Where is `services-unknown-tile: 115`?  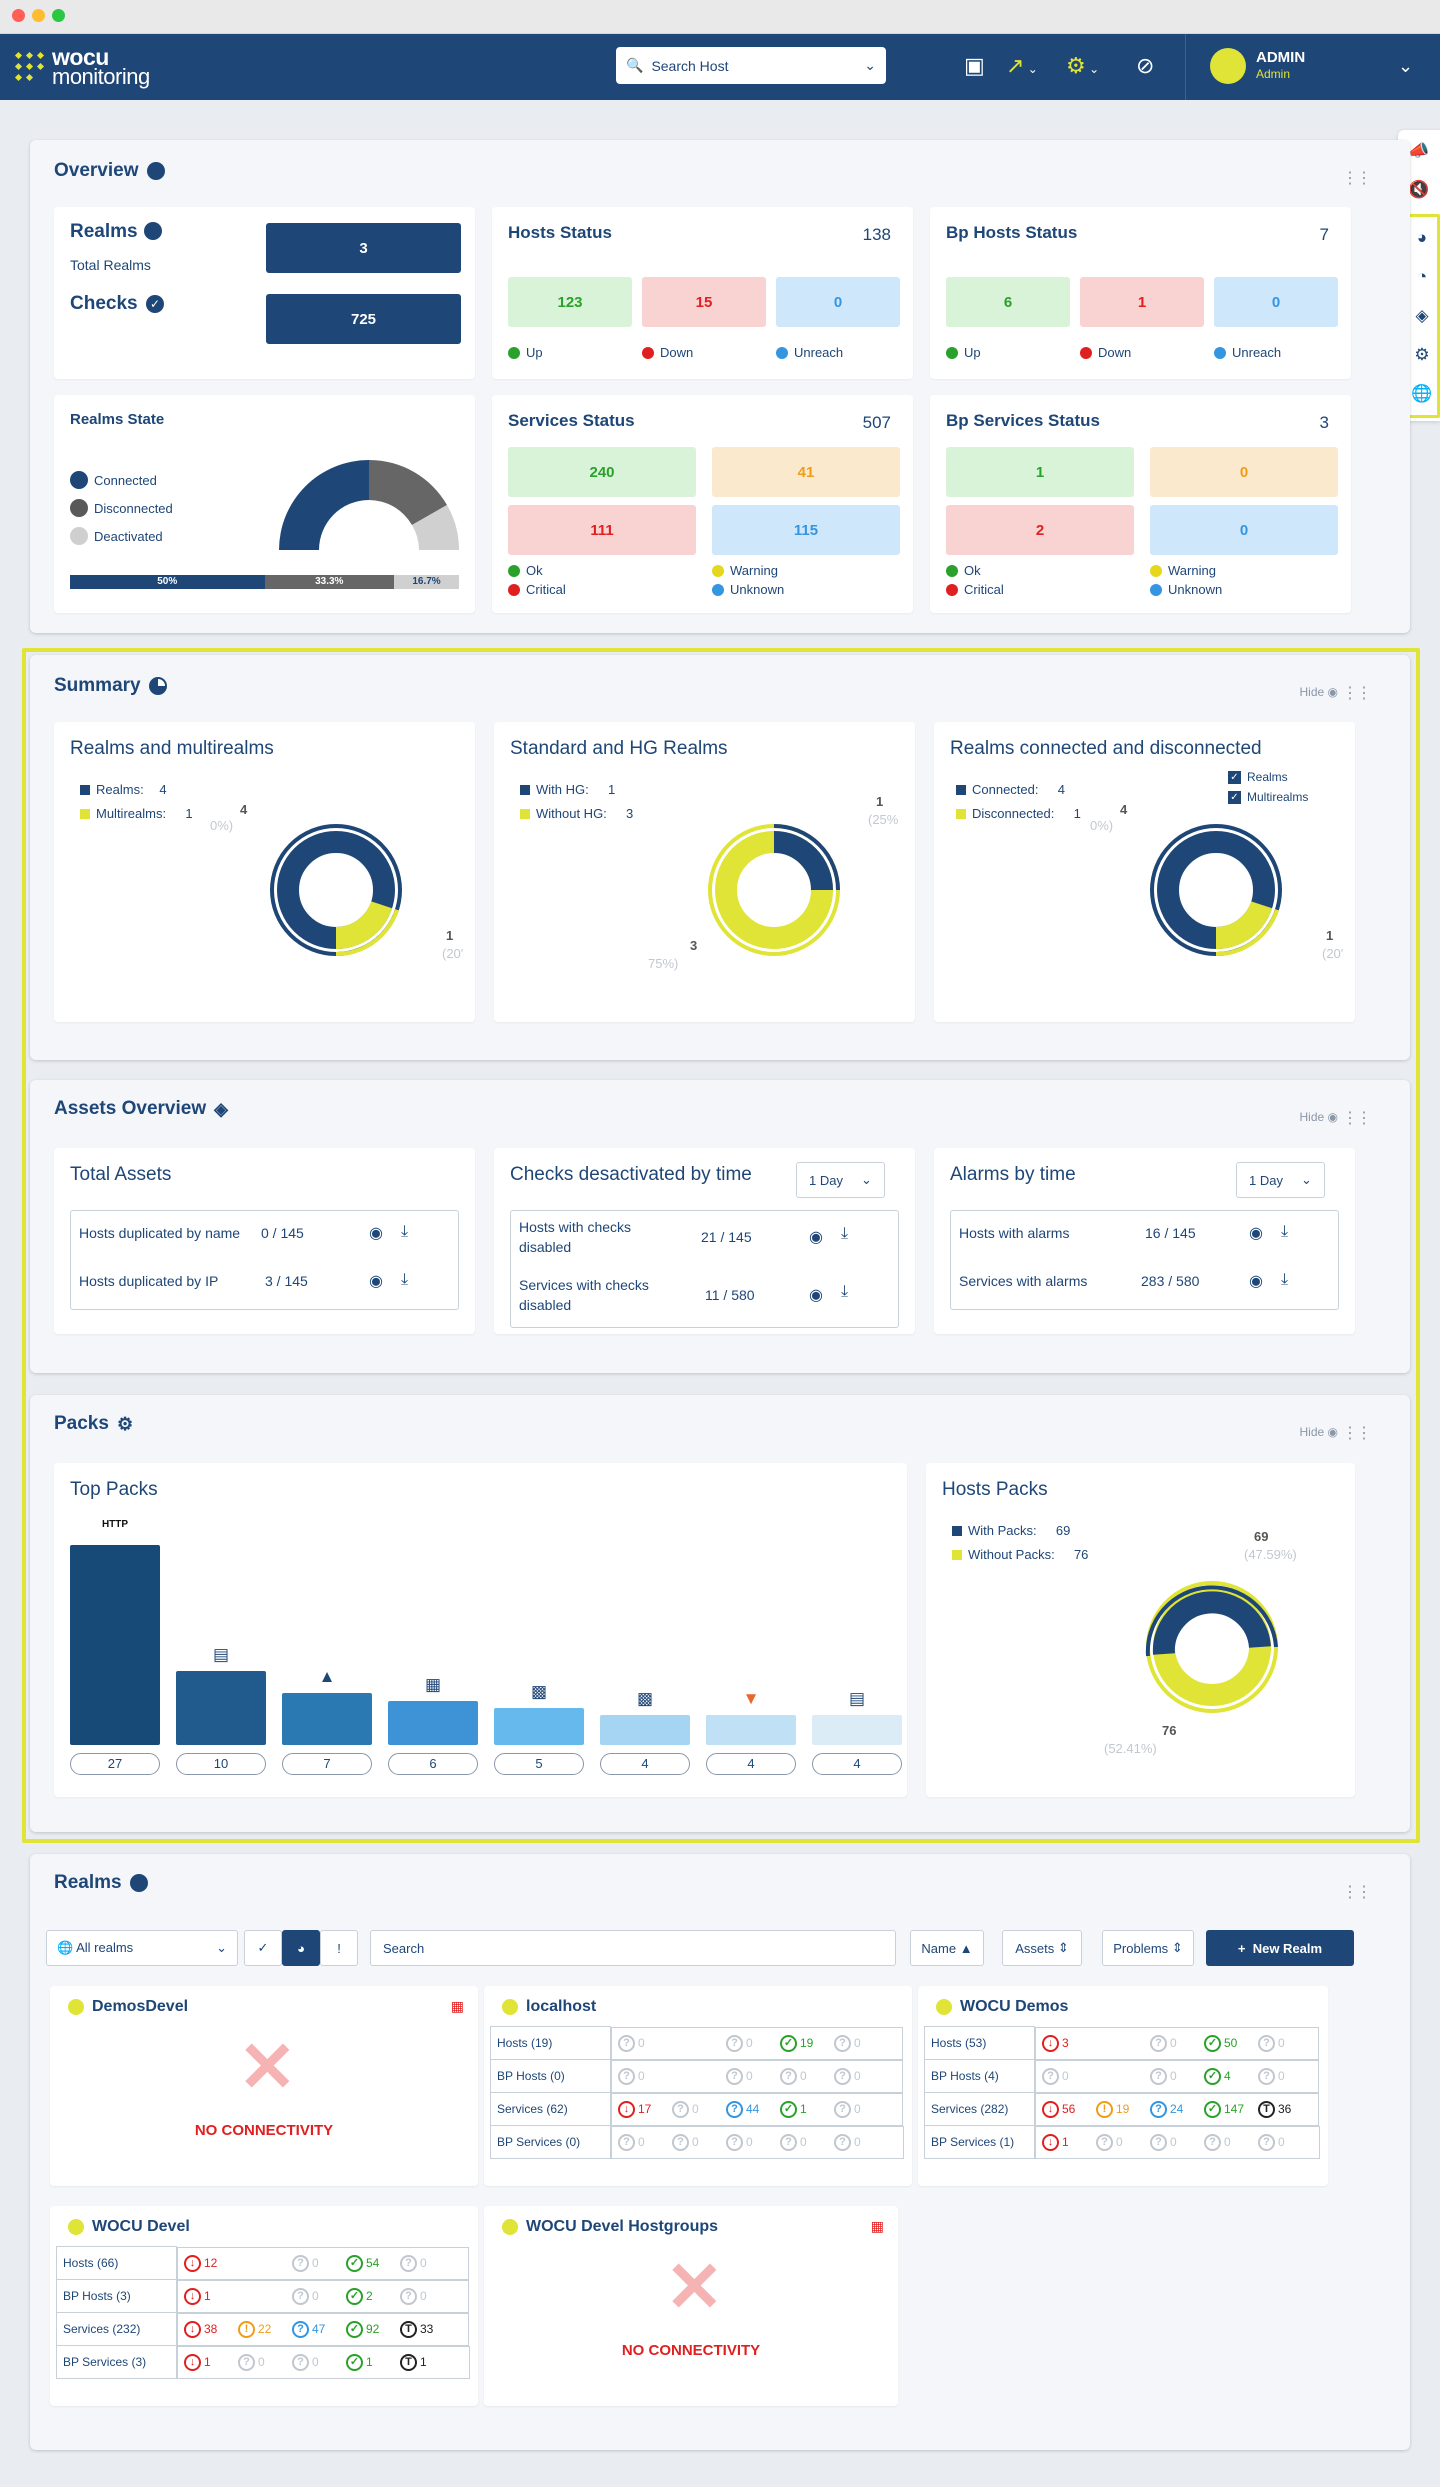 services-unknown-tile: 115 is located at coordinates (806, 530).